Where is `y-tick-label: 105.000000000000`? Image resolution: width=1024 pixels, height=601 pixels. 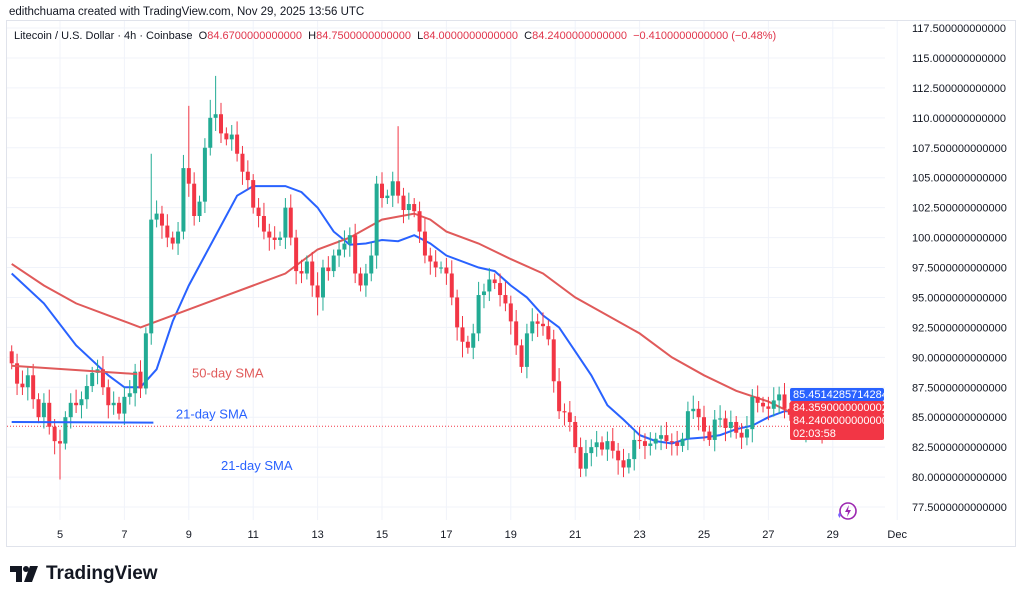
y-tick-label: 105.000000000000 is located at coordinates (959, 179).